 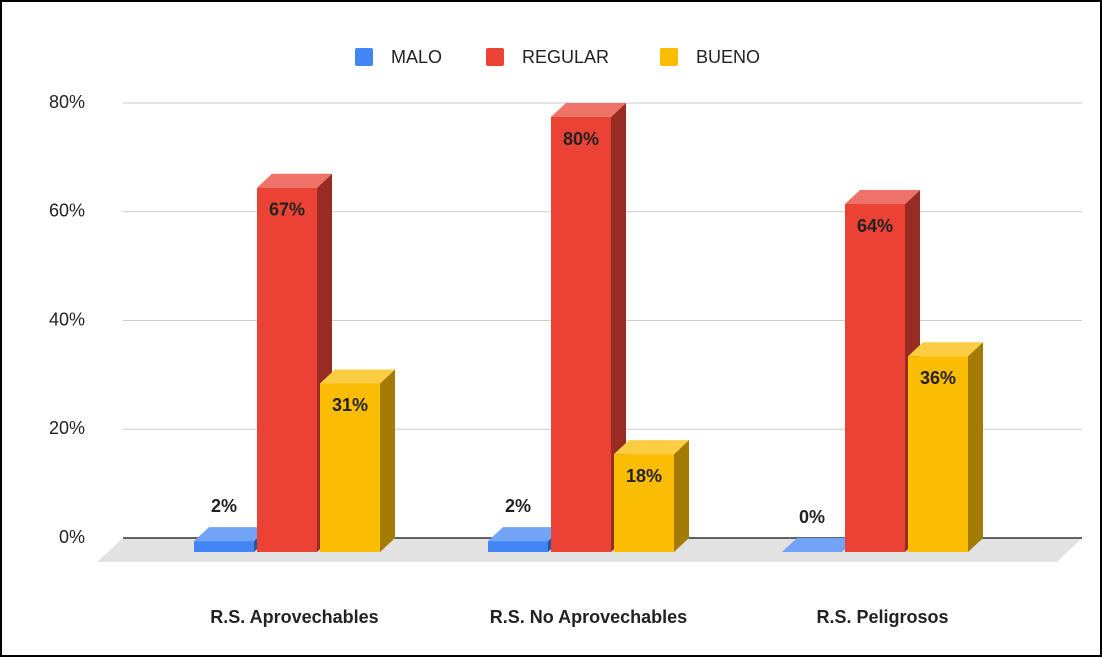 What do you see at coordinates (294, 617) in the screenshot?
I see `x-tick-label: R.S. Aprovechables` at bounding box center [294, 617].